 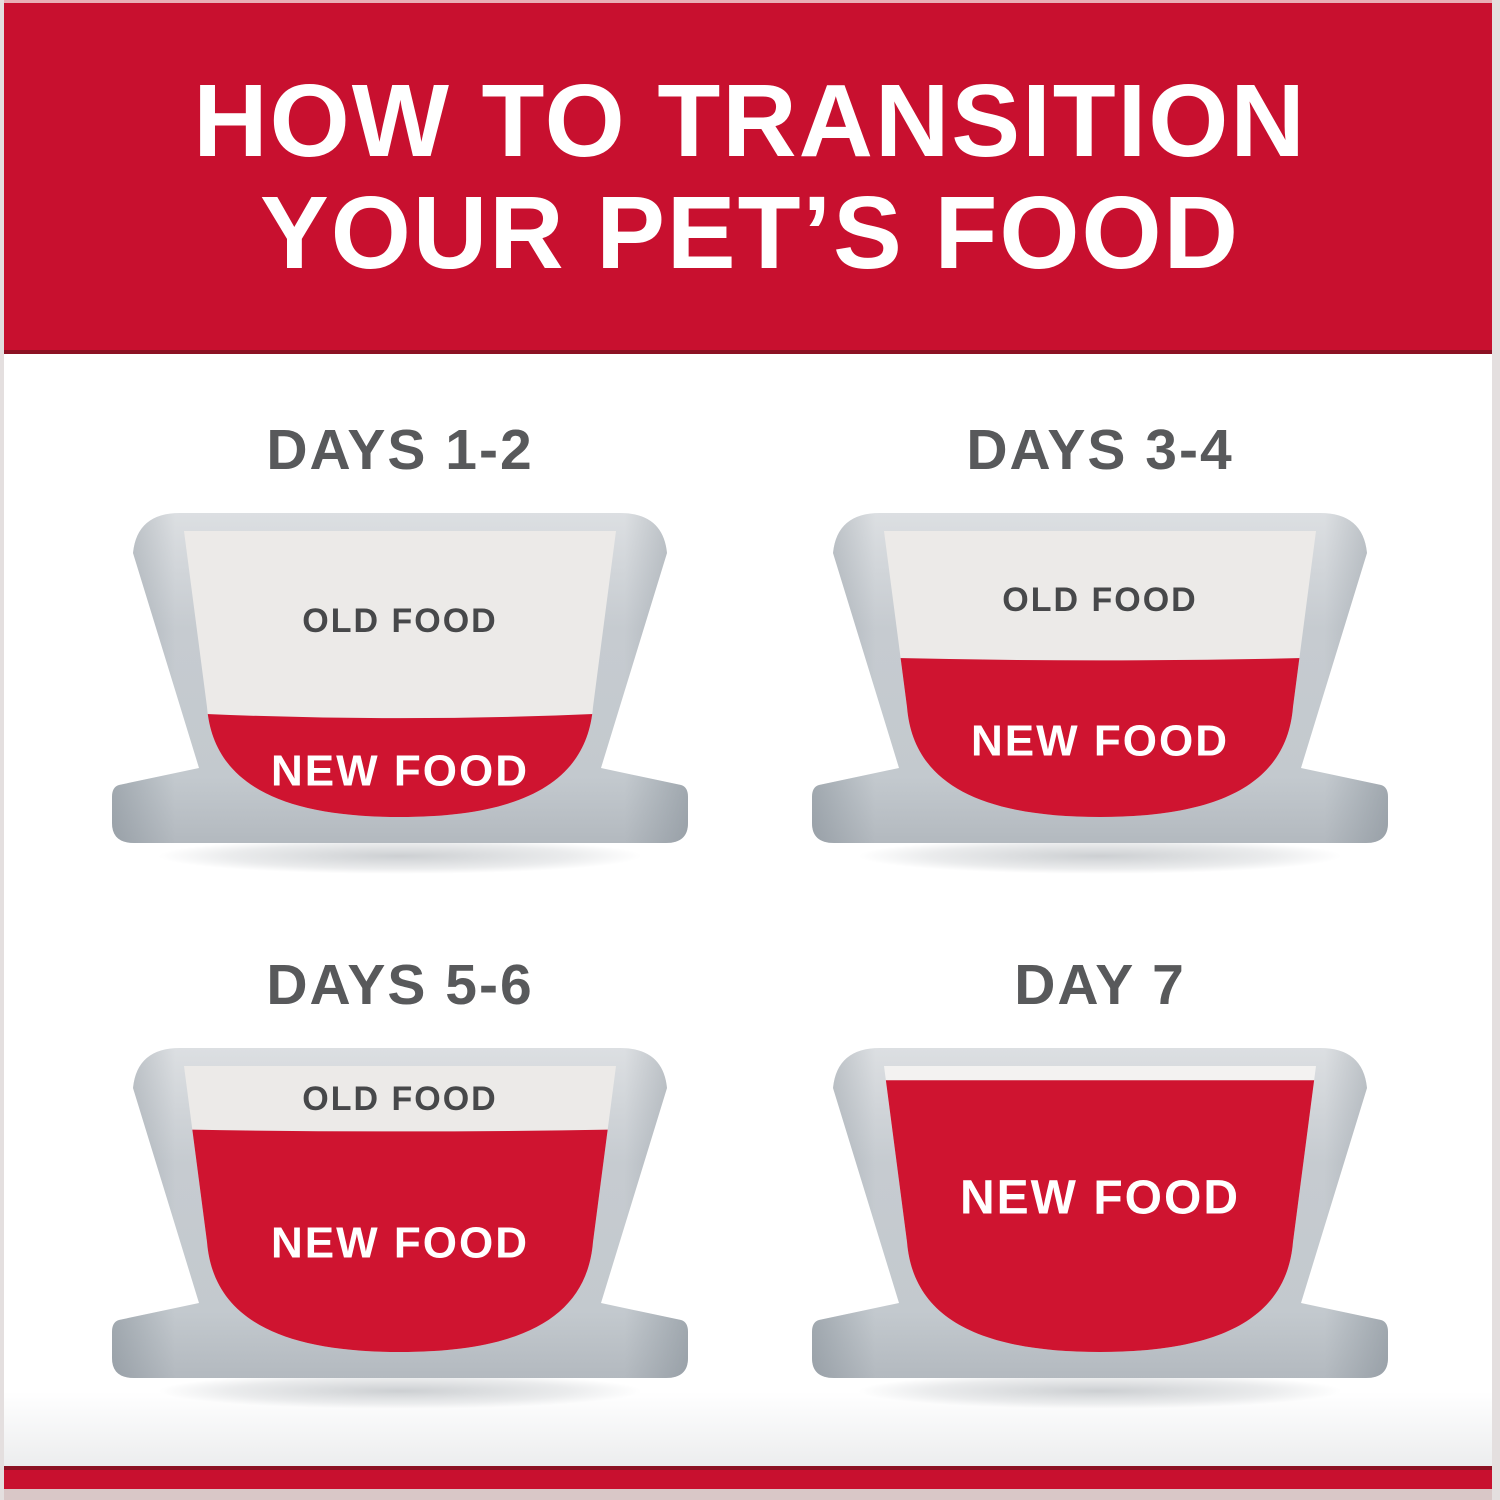 What do you see at coordinates (1100, 450) in the screenshot?
I see `day-label: DAYS 3-4` at bounding box center [1100, 450].